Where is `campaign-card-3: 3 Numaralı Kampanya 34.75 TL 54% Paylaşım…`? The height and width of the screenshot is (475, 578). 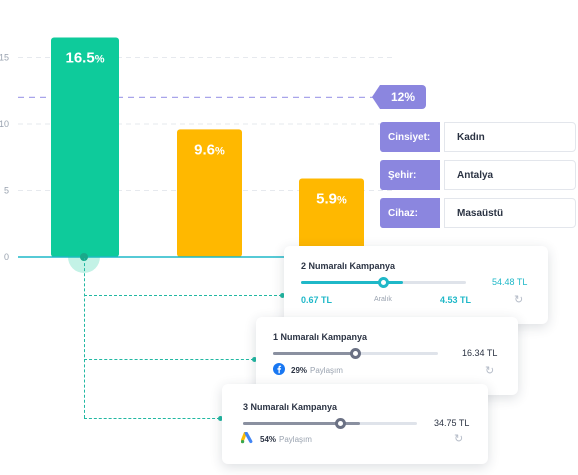
campaign-card-3: 3 Numaralı Kampanya 34.75 TL 54% Paylaşım… is located at coordinates (355, 424).